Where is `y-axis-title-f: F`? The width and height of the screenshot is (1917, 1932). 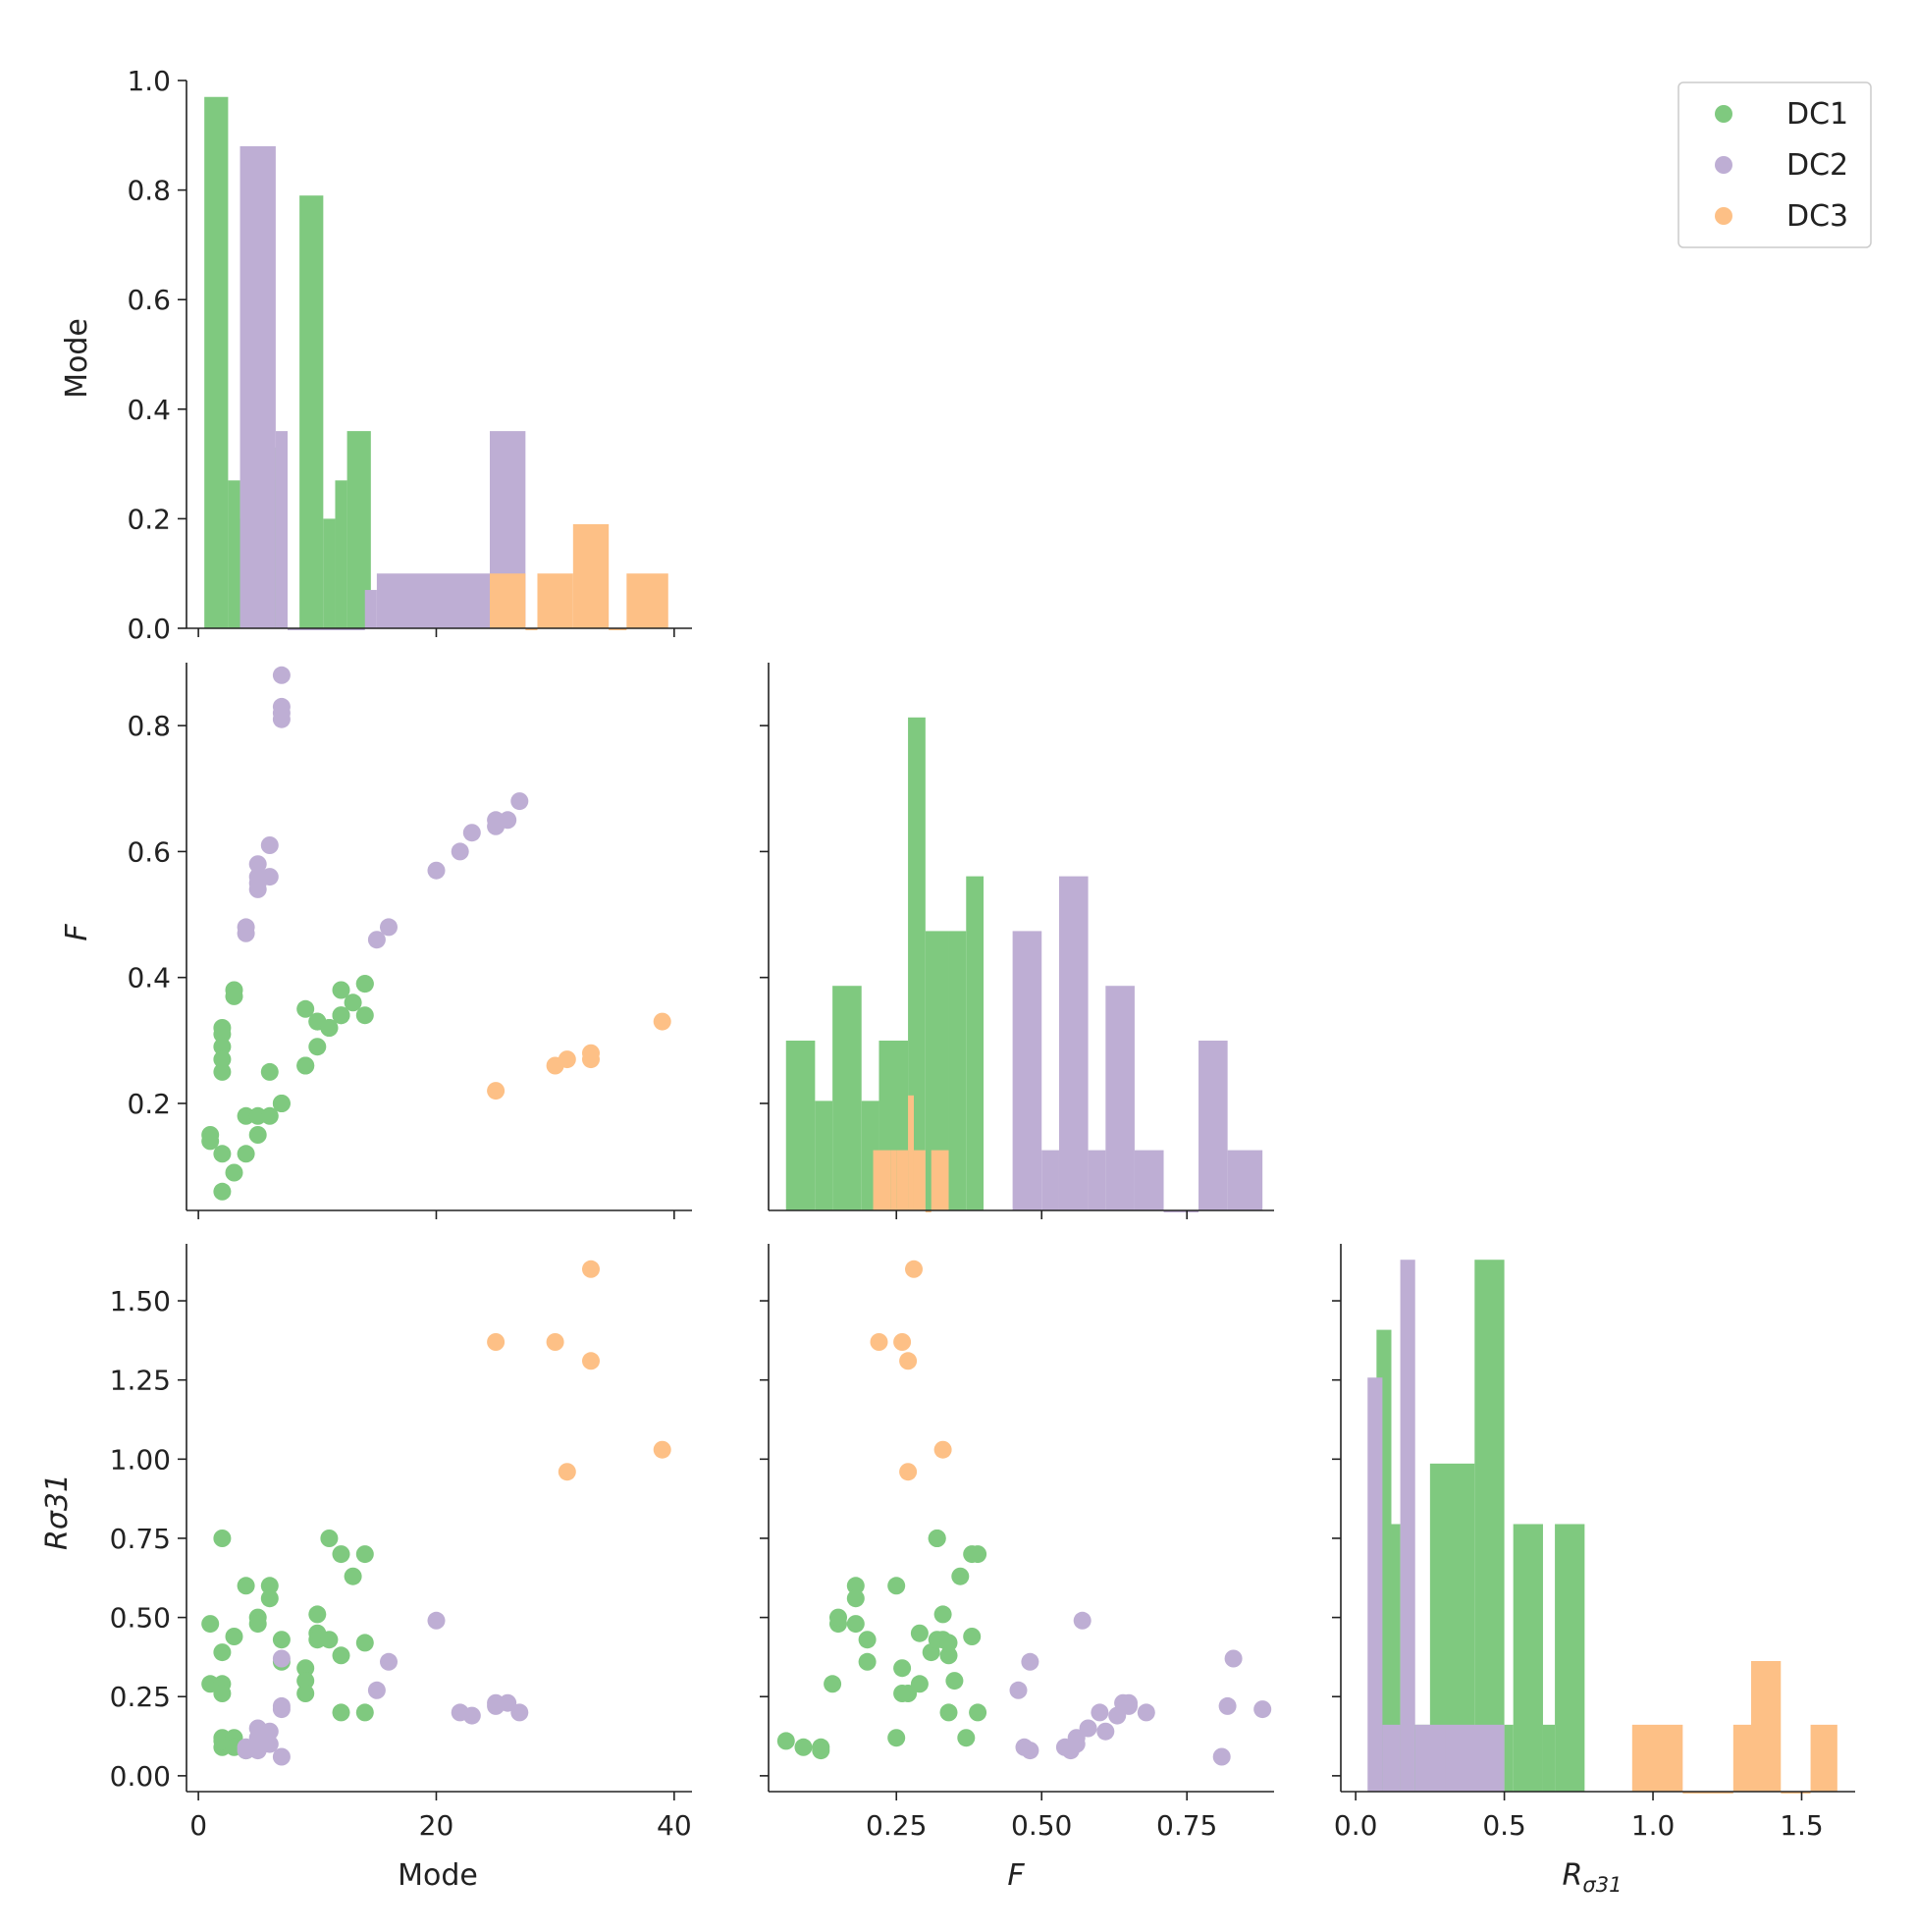
y-axis-title-f: F is located at coordinates (77, 932).